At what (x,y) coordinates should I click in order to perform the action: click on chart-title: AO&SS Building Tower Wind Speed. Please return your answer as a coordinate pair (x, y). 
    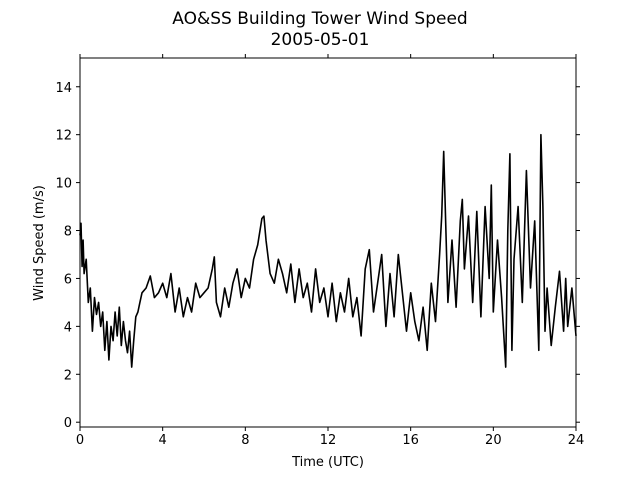
    Looking at the image, I should click on (319, 19).